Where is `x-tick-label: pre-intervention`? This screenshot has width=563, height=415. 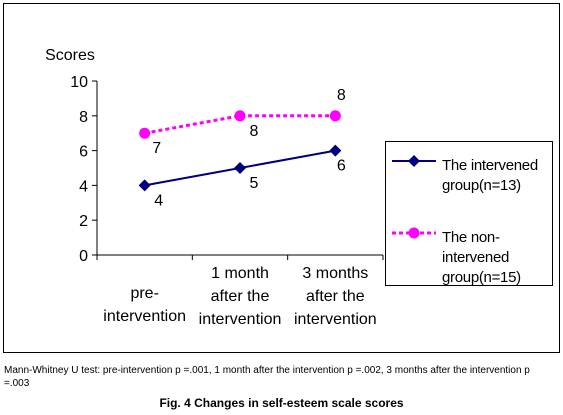
x-tick-label: pre-intervention is located at coordinates (144, 305).